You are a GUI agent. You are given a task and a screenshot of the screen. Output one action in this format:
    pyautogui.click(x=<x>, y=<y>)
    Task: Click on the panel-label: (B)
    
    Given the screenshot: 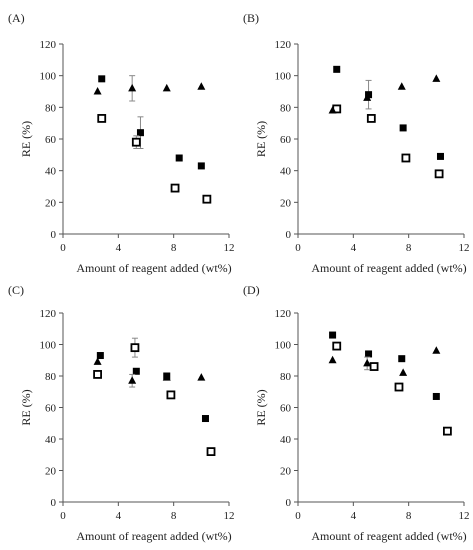 What is the action you would take?
    pyautogui.click(x=251, y=18)
    